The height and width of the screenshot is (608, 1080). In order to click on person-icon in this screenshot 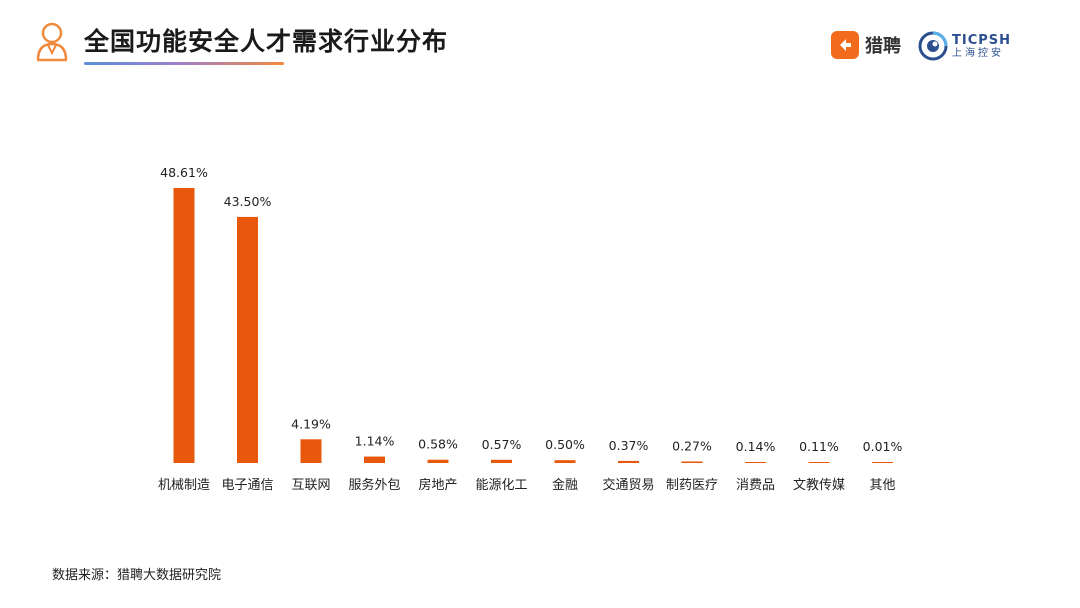, I will do `click(52, 41)`.